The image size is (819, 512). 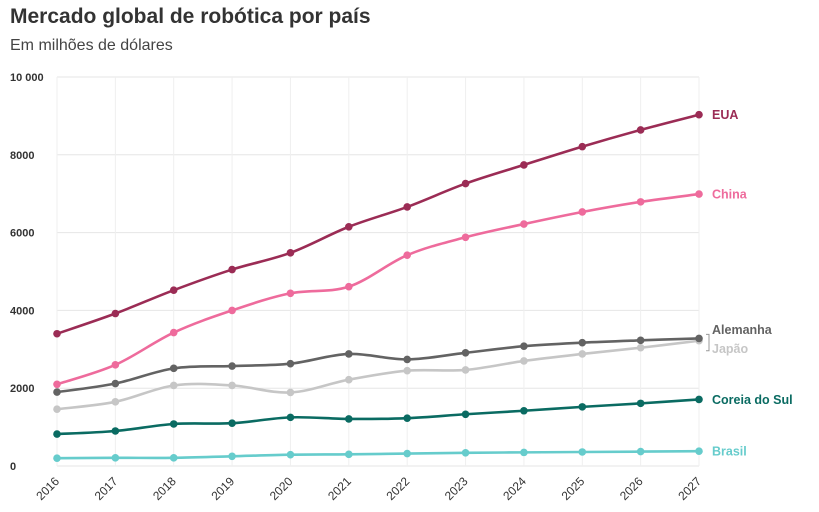 I want to click on series-label-eua: EUA, so click(x=725, y=115).